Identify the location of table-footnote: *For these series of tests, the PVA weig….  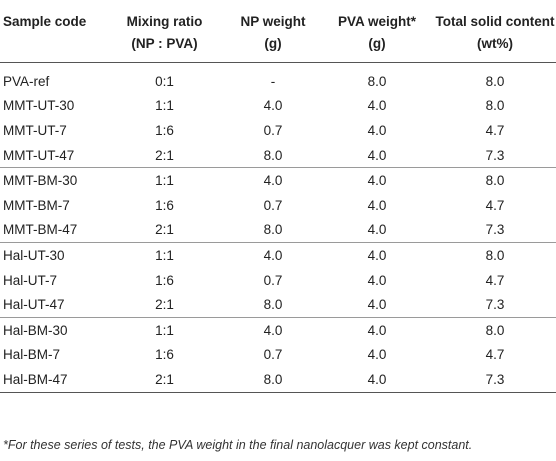
(238, 445).